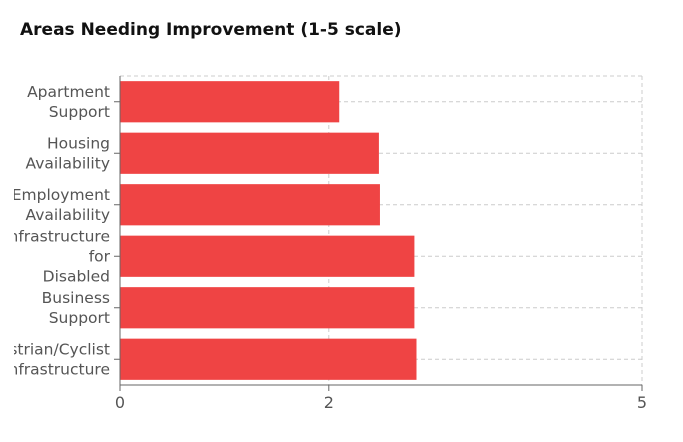 Image resolution: width=683 pixels, height=442 pixels. What do you see at coordinates (329, 402) in the screenshot?
I see `x-tick-label: 2` at bounding box center [329, 402].